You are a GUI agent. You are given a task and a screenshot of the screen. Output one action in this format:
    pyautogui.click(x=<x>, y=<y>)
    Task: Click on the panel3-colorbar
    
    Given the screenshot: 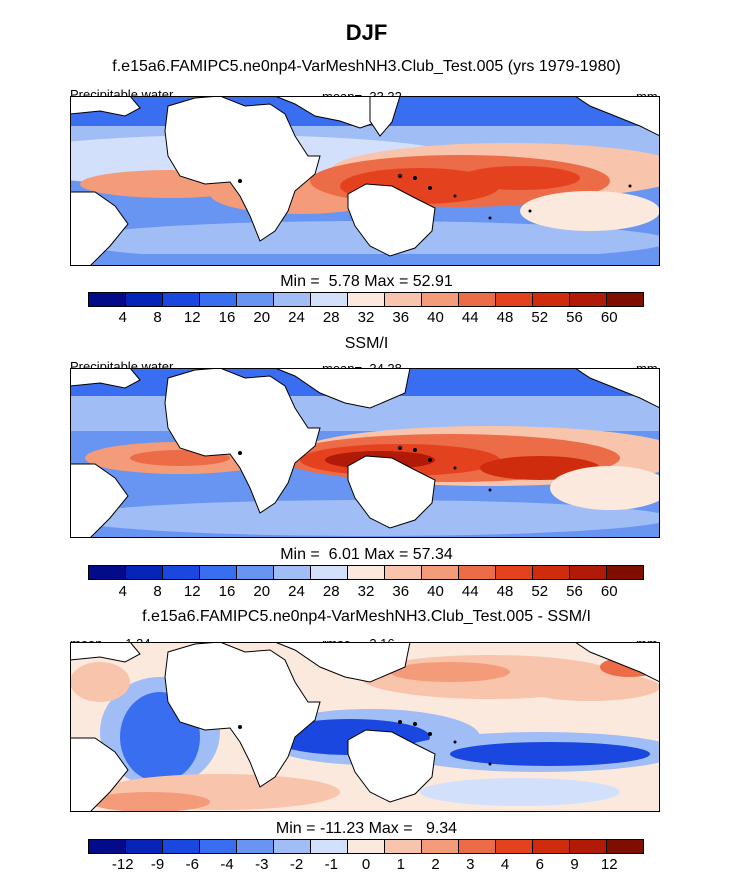 What is the action you would take?
    pyautogui.click(x=366, y=846)
    